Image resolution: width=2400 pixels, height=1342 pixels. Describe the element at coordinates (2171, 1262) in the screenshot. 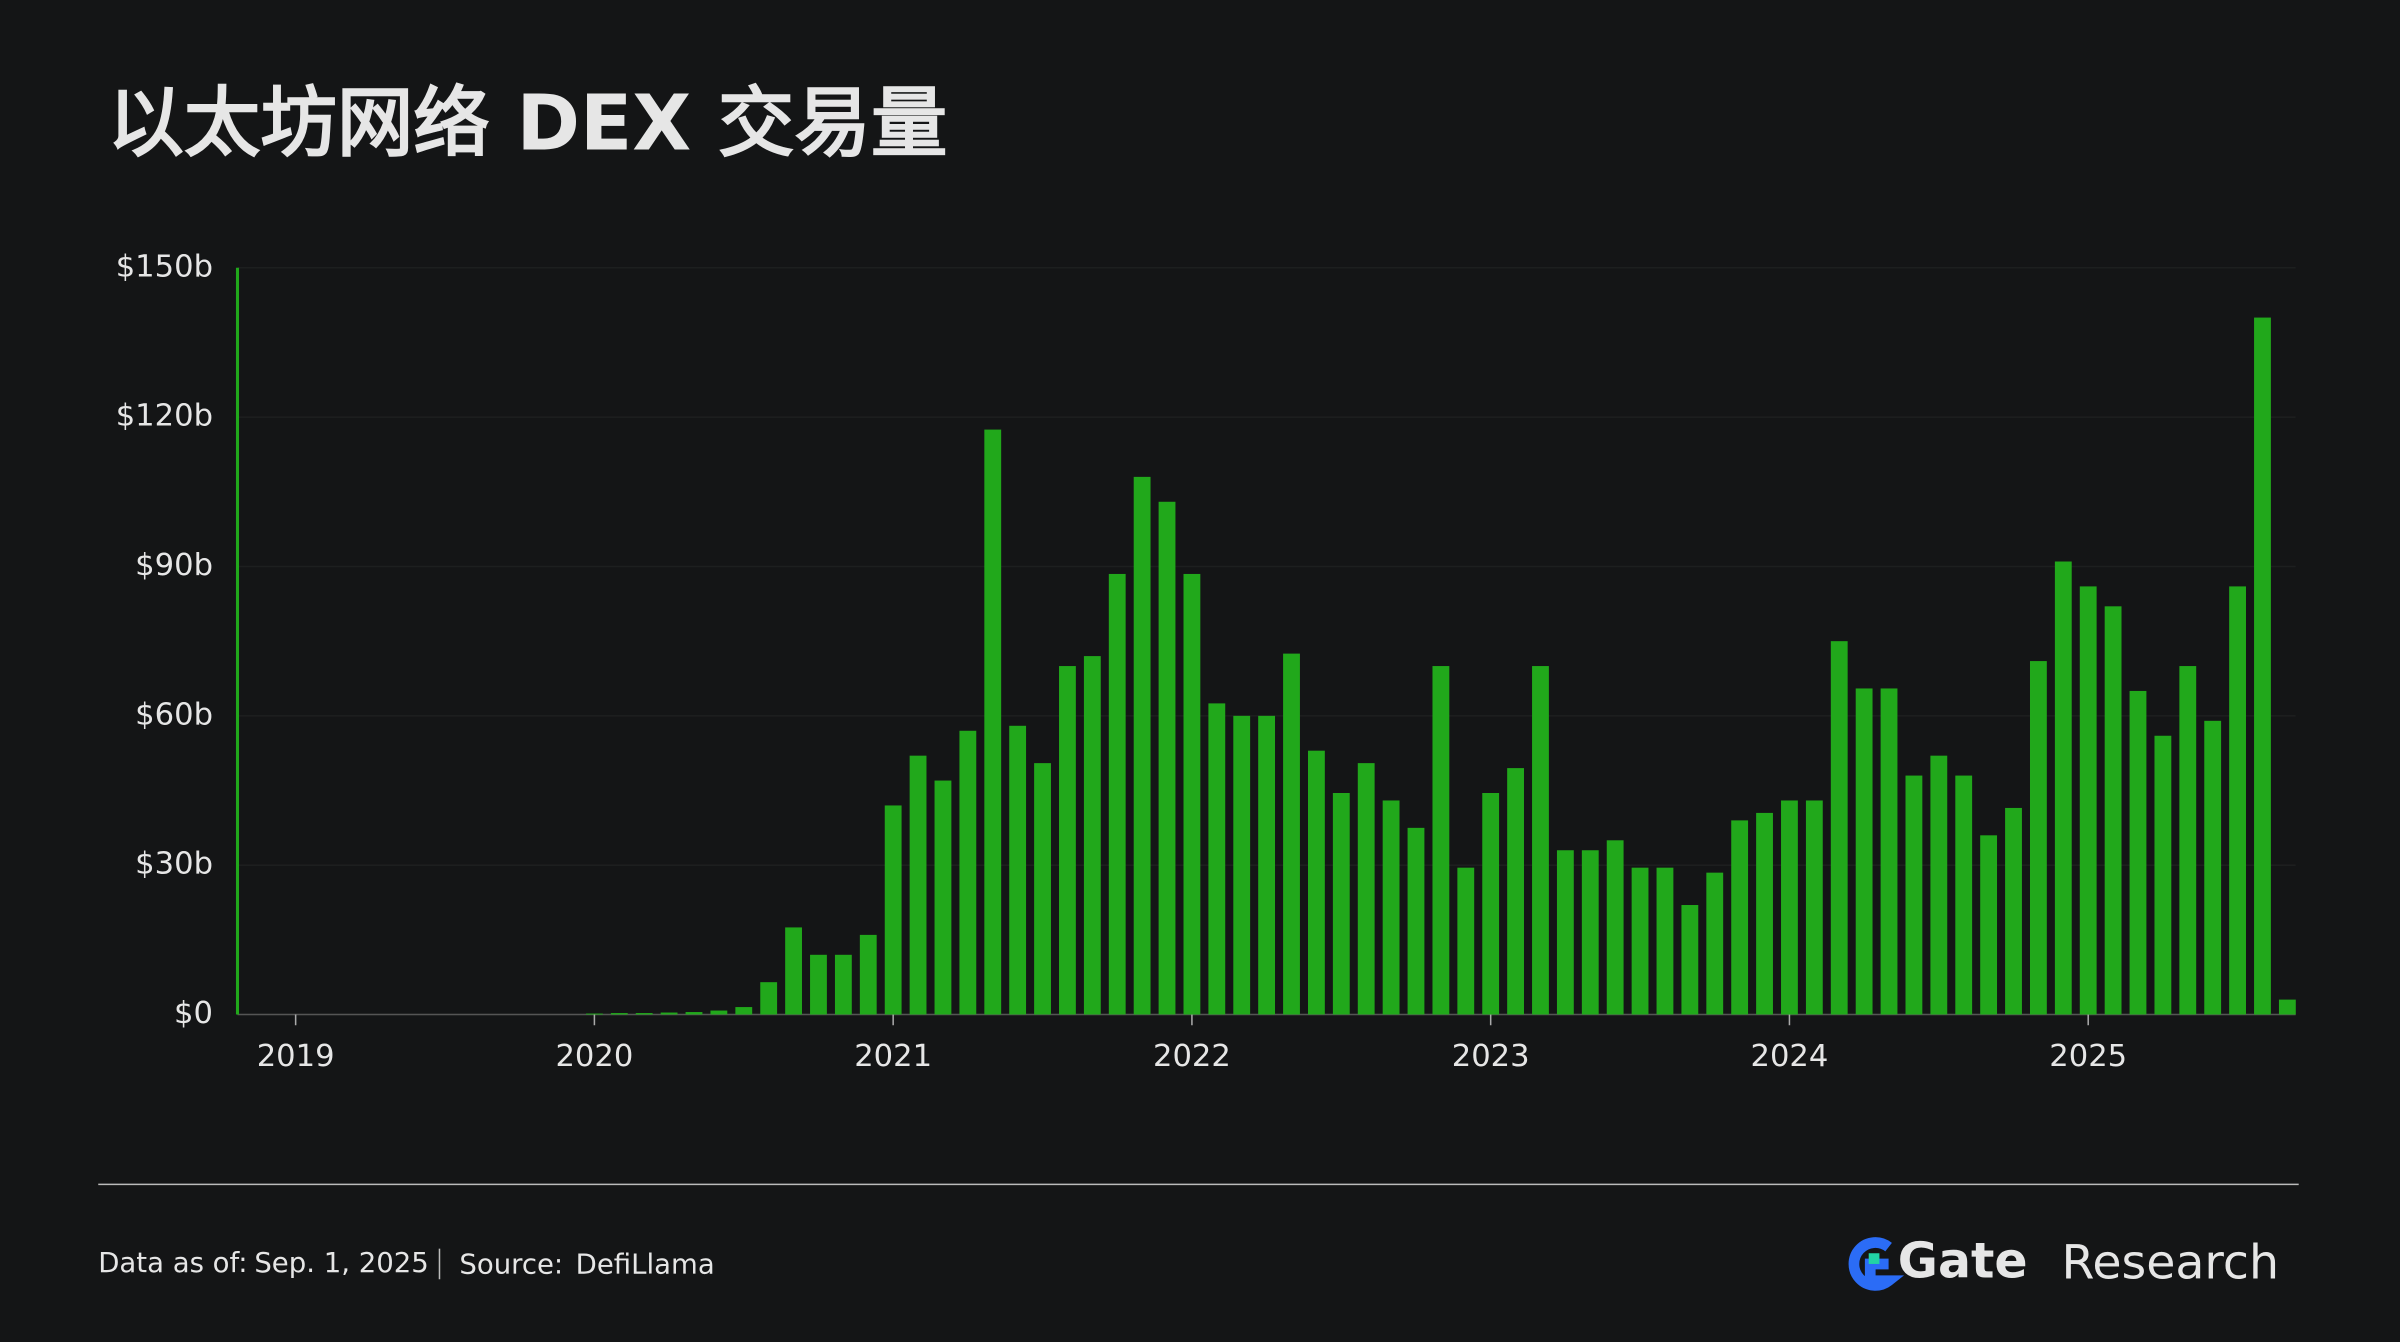

I see `logo-suffix: Research` at that location.